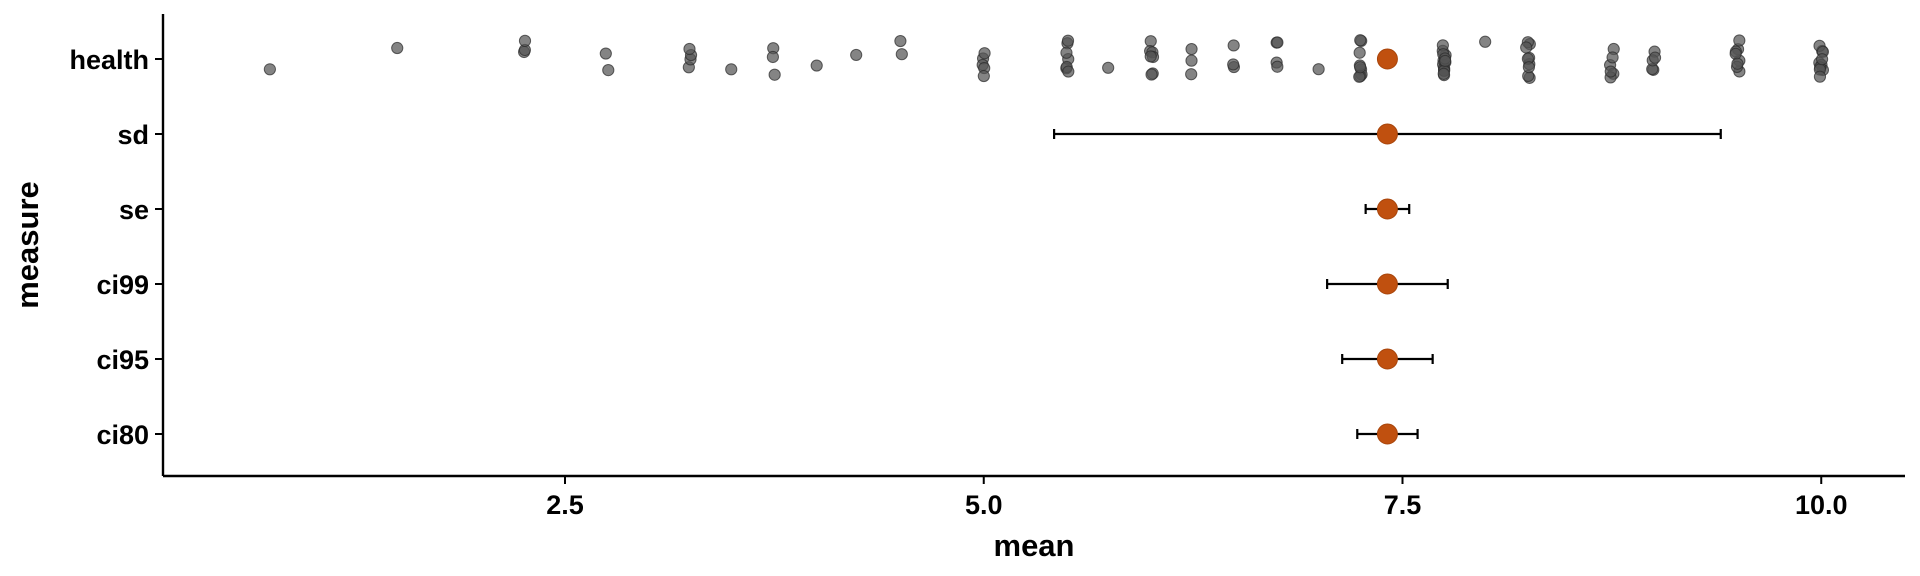 The image size is (1920, 576). What do you see at coordinates (1387, 359) in the screenshot?
I see `mean-point-ci95` at bounding box center [1387, 359].